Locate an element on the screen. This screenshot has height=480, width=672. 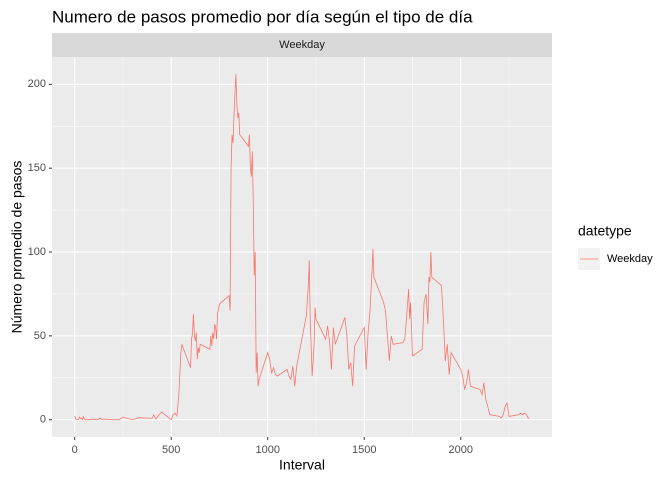
y-axis-title: Número promedio de pasos is located at coordinates (17, 247).